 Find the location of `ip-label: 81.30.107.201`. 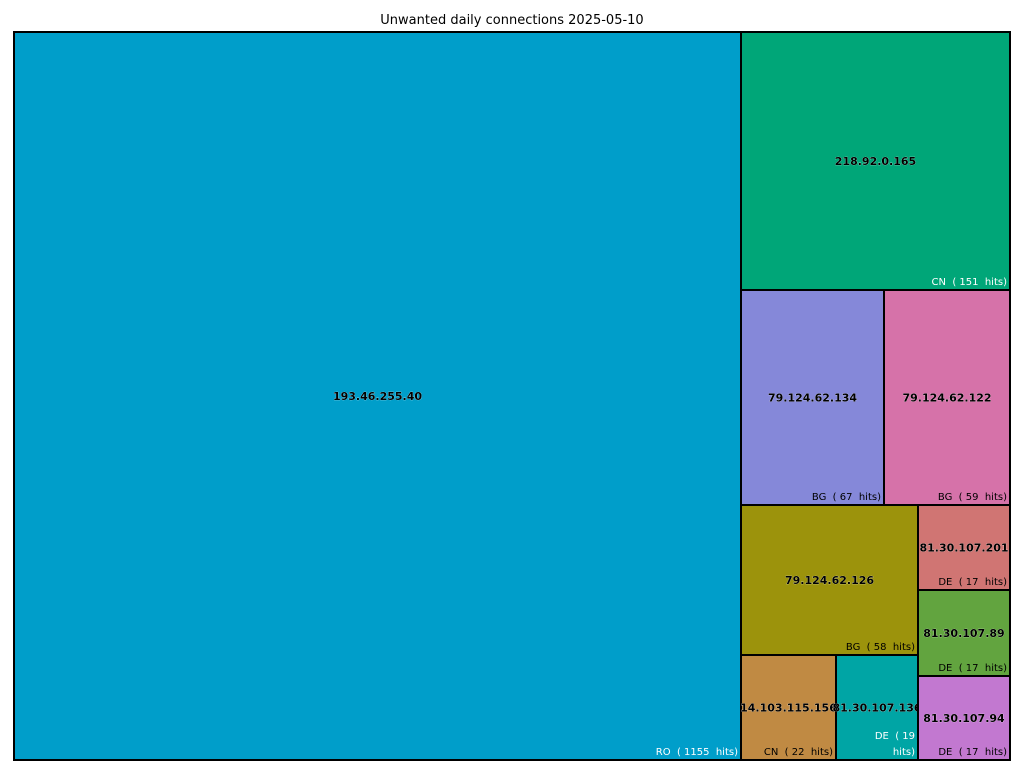

ip-label: 81.30.107.201 is located at coordinates (963, 548).